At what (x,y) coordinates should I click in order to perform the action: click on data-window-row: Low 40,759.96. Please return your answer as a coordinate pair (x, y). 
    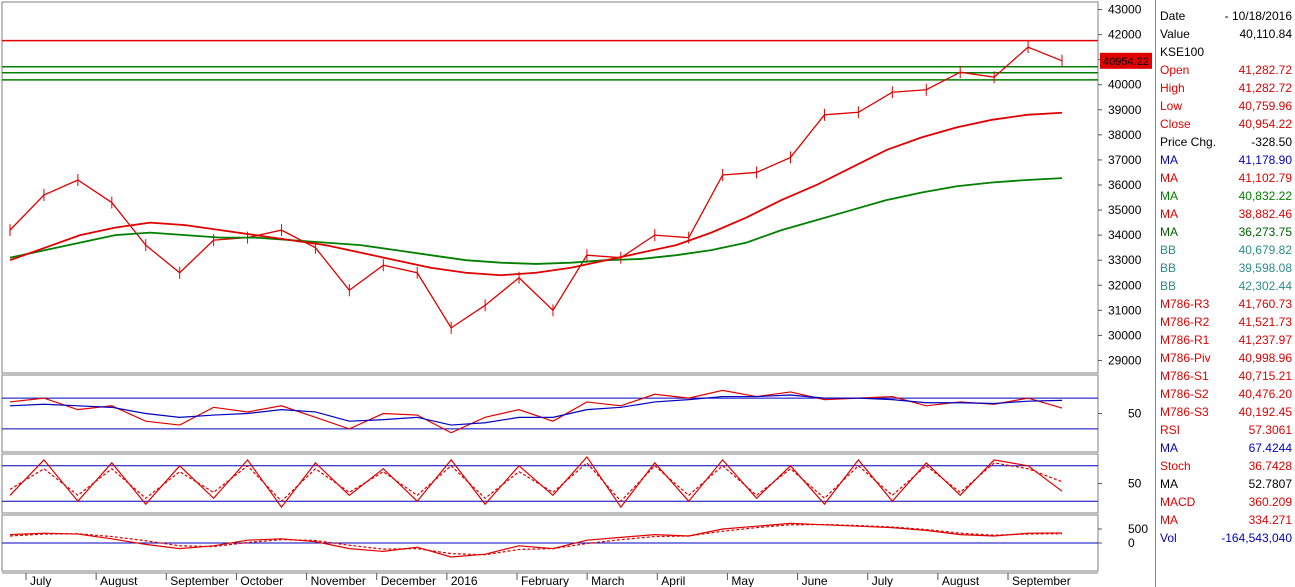
    Looking at the image, I should click on (1225, 106).